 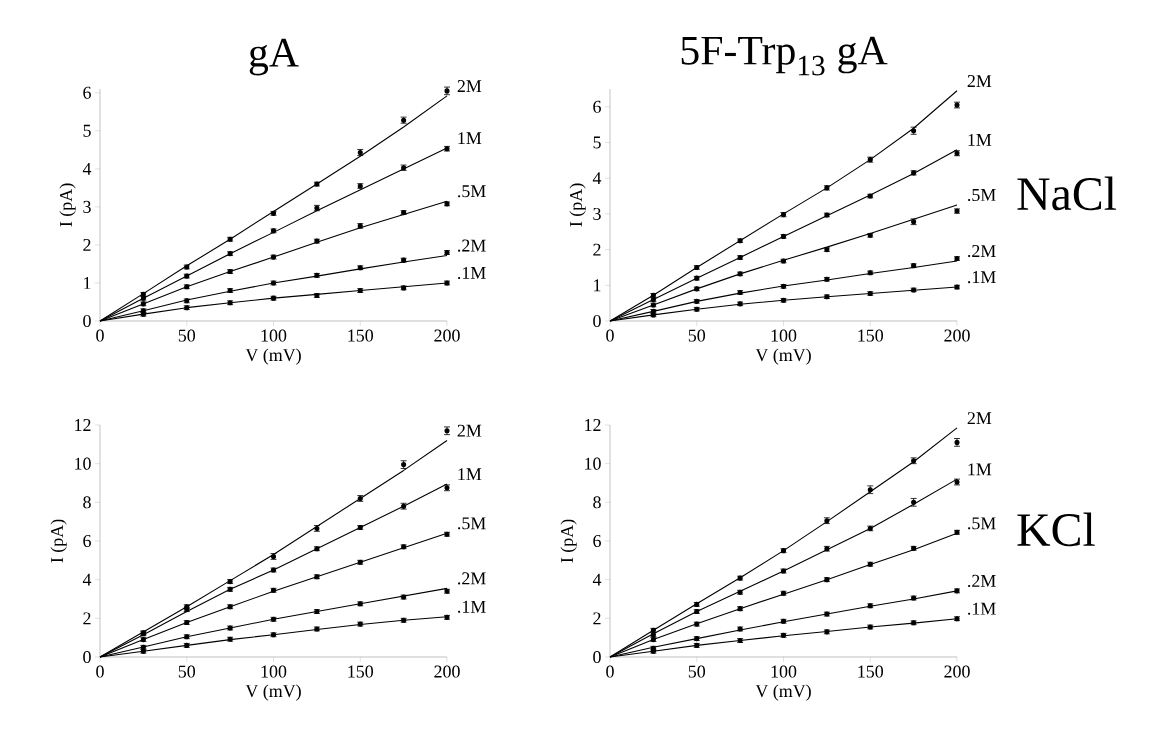 I want to click on text: NaCl, so click(x=1067, y=193).